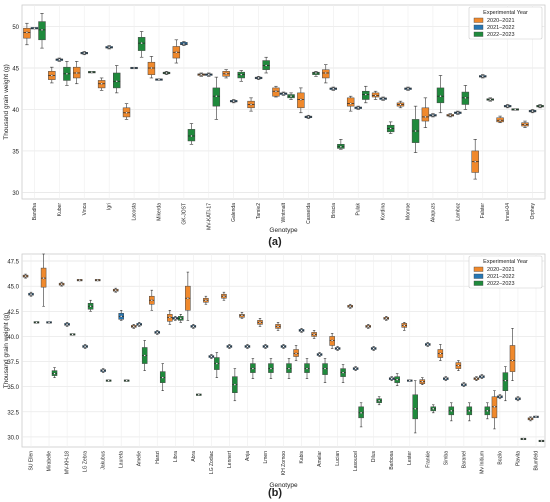 The width and height of the screenshot is (550, 502). I want to click on x-tick-label: Bandha, so click(35, 211).